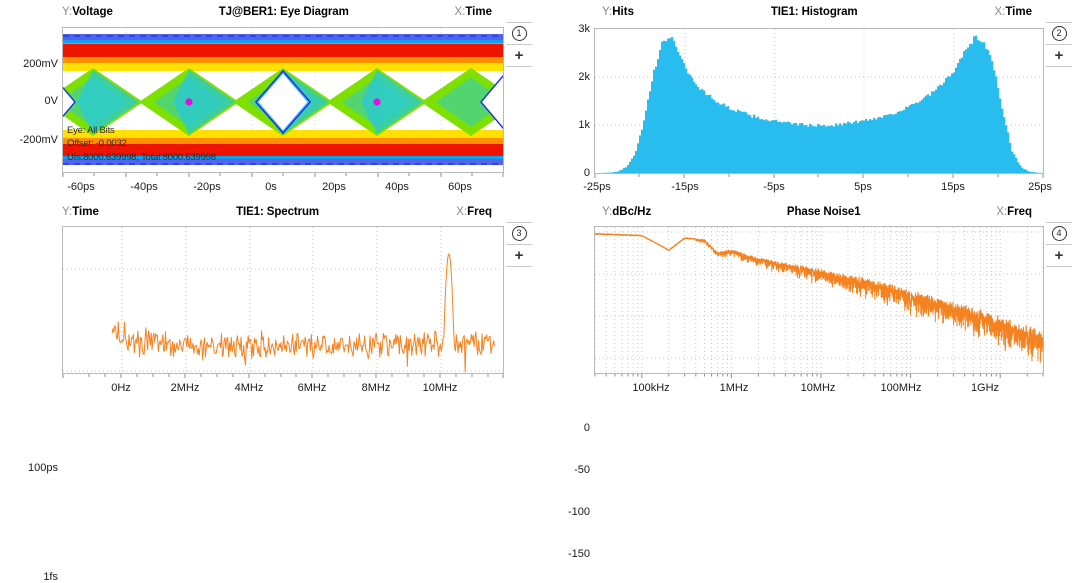 Image resolution: width=1080 pixels, height=583 pixels. I want to click on x-tick: 0Hz, so click(121, 388).